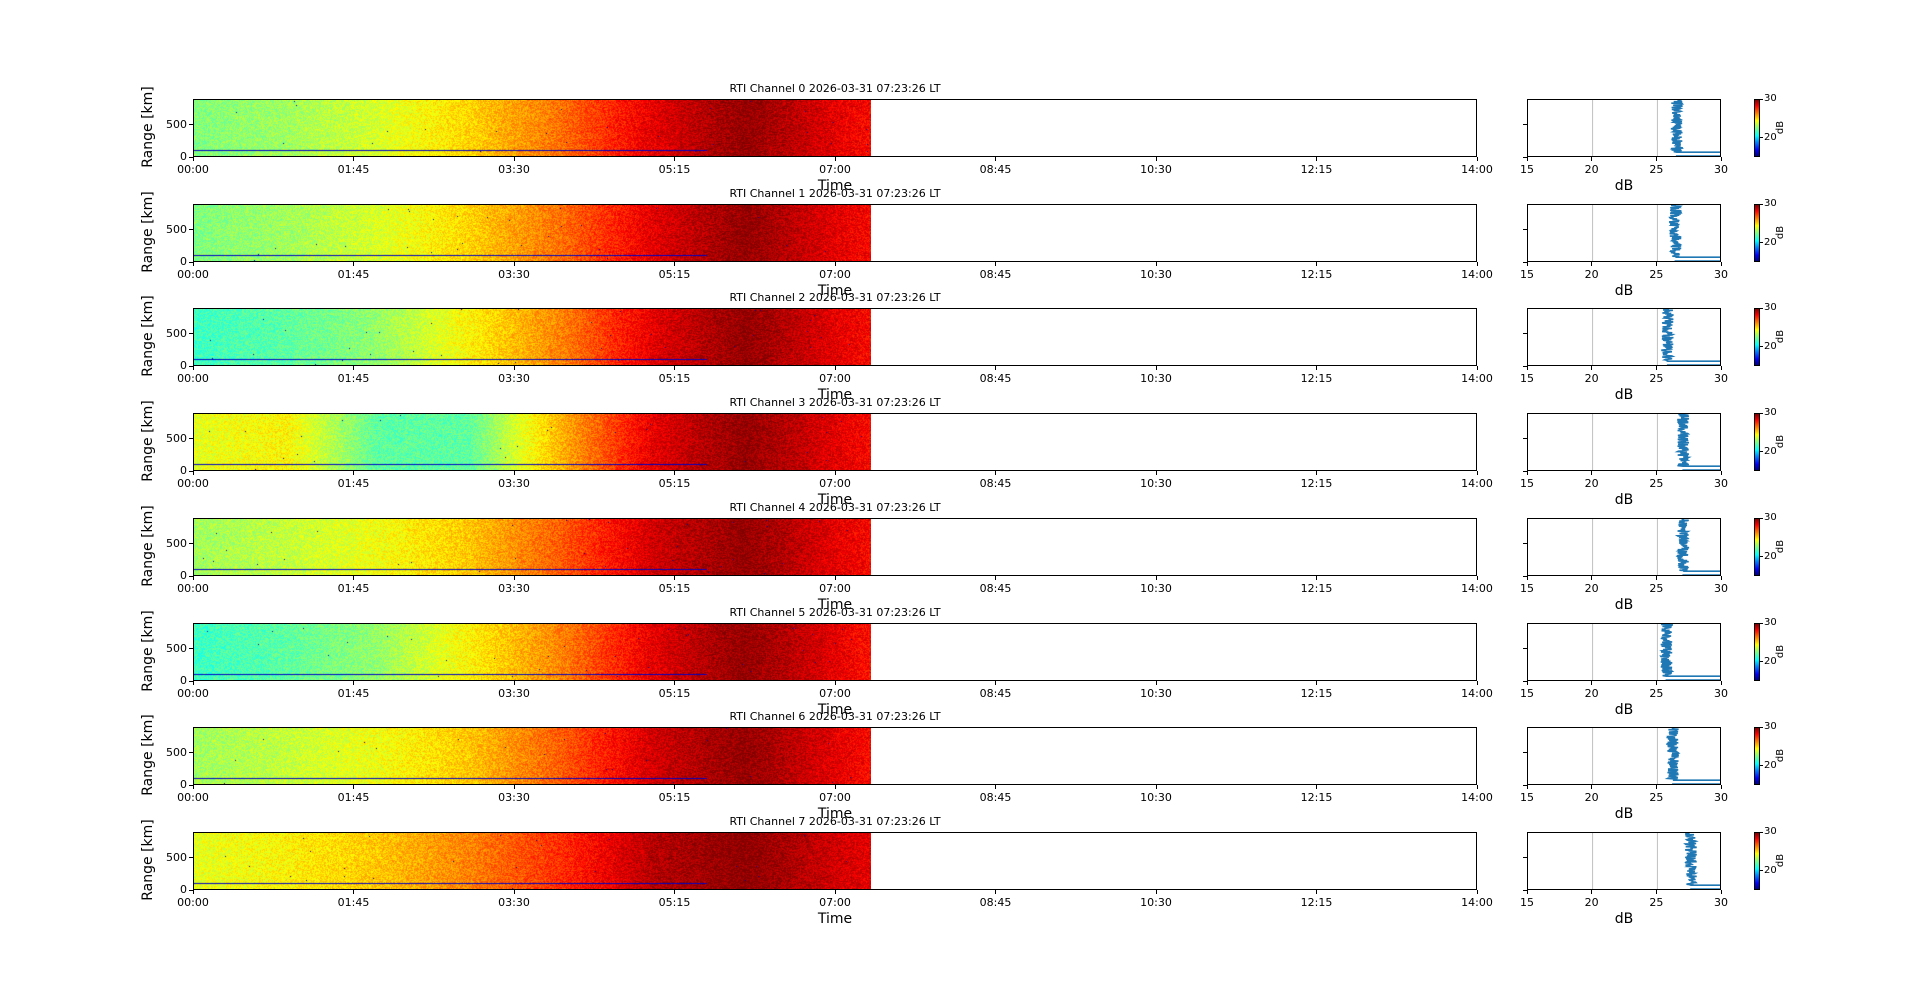 The width and height of the screenshot is (1920, 982). What do you see at coordinates (835, 402) in the screenshot?
I see `chart-title: RTI Channel 3 2026-03-31 07:23:26 LT` at bounding box center [835, 402].